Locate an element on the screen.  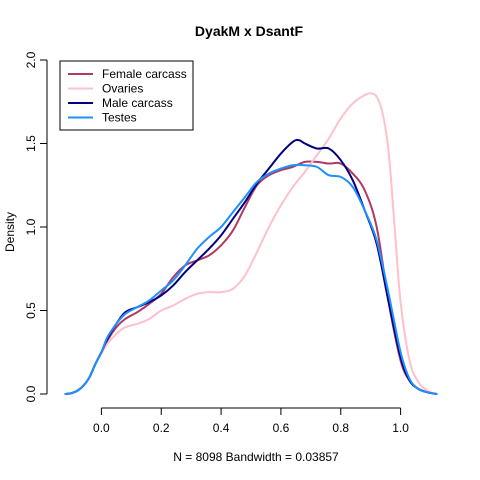
y-tick-label: 2.0 is located at coordinates (31, 59).